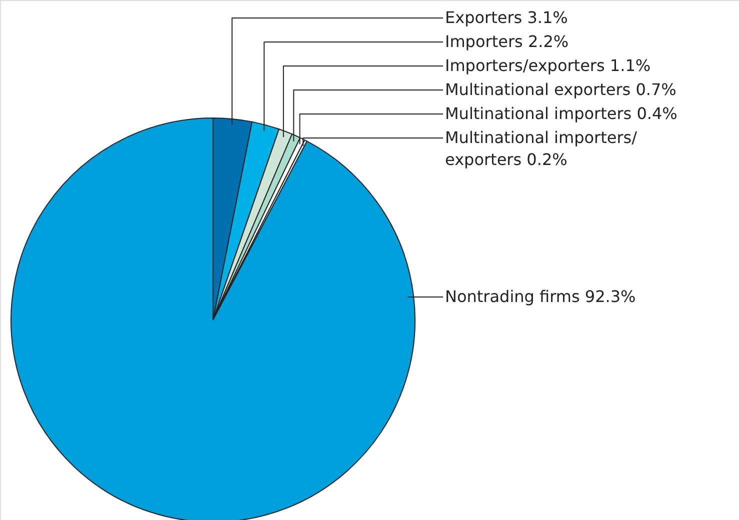 The width and height of the screenshot is (739, 520). I want to click on slice-label: Multinational importers 0.4%, so click(561, 113).